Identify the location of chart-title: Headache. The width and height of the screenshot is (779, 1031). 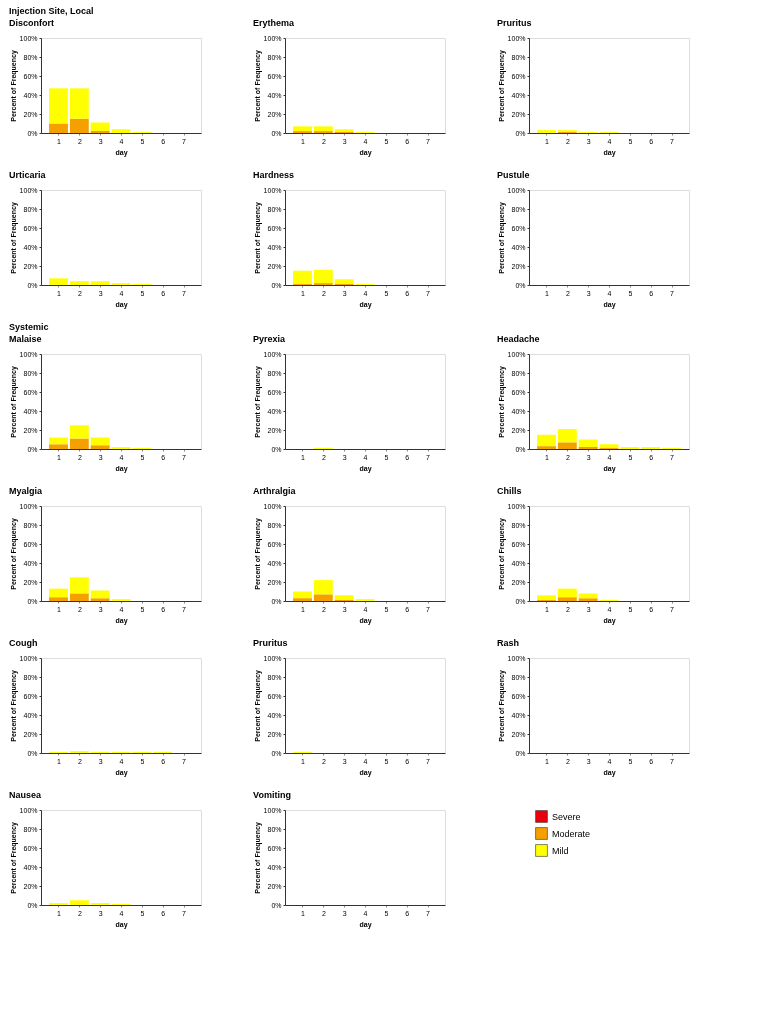
(518, 339).